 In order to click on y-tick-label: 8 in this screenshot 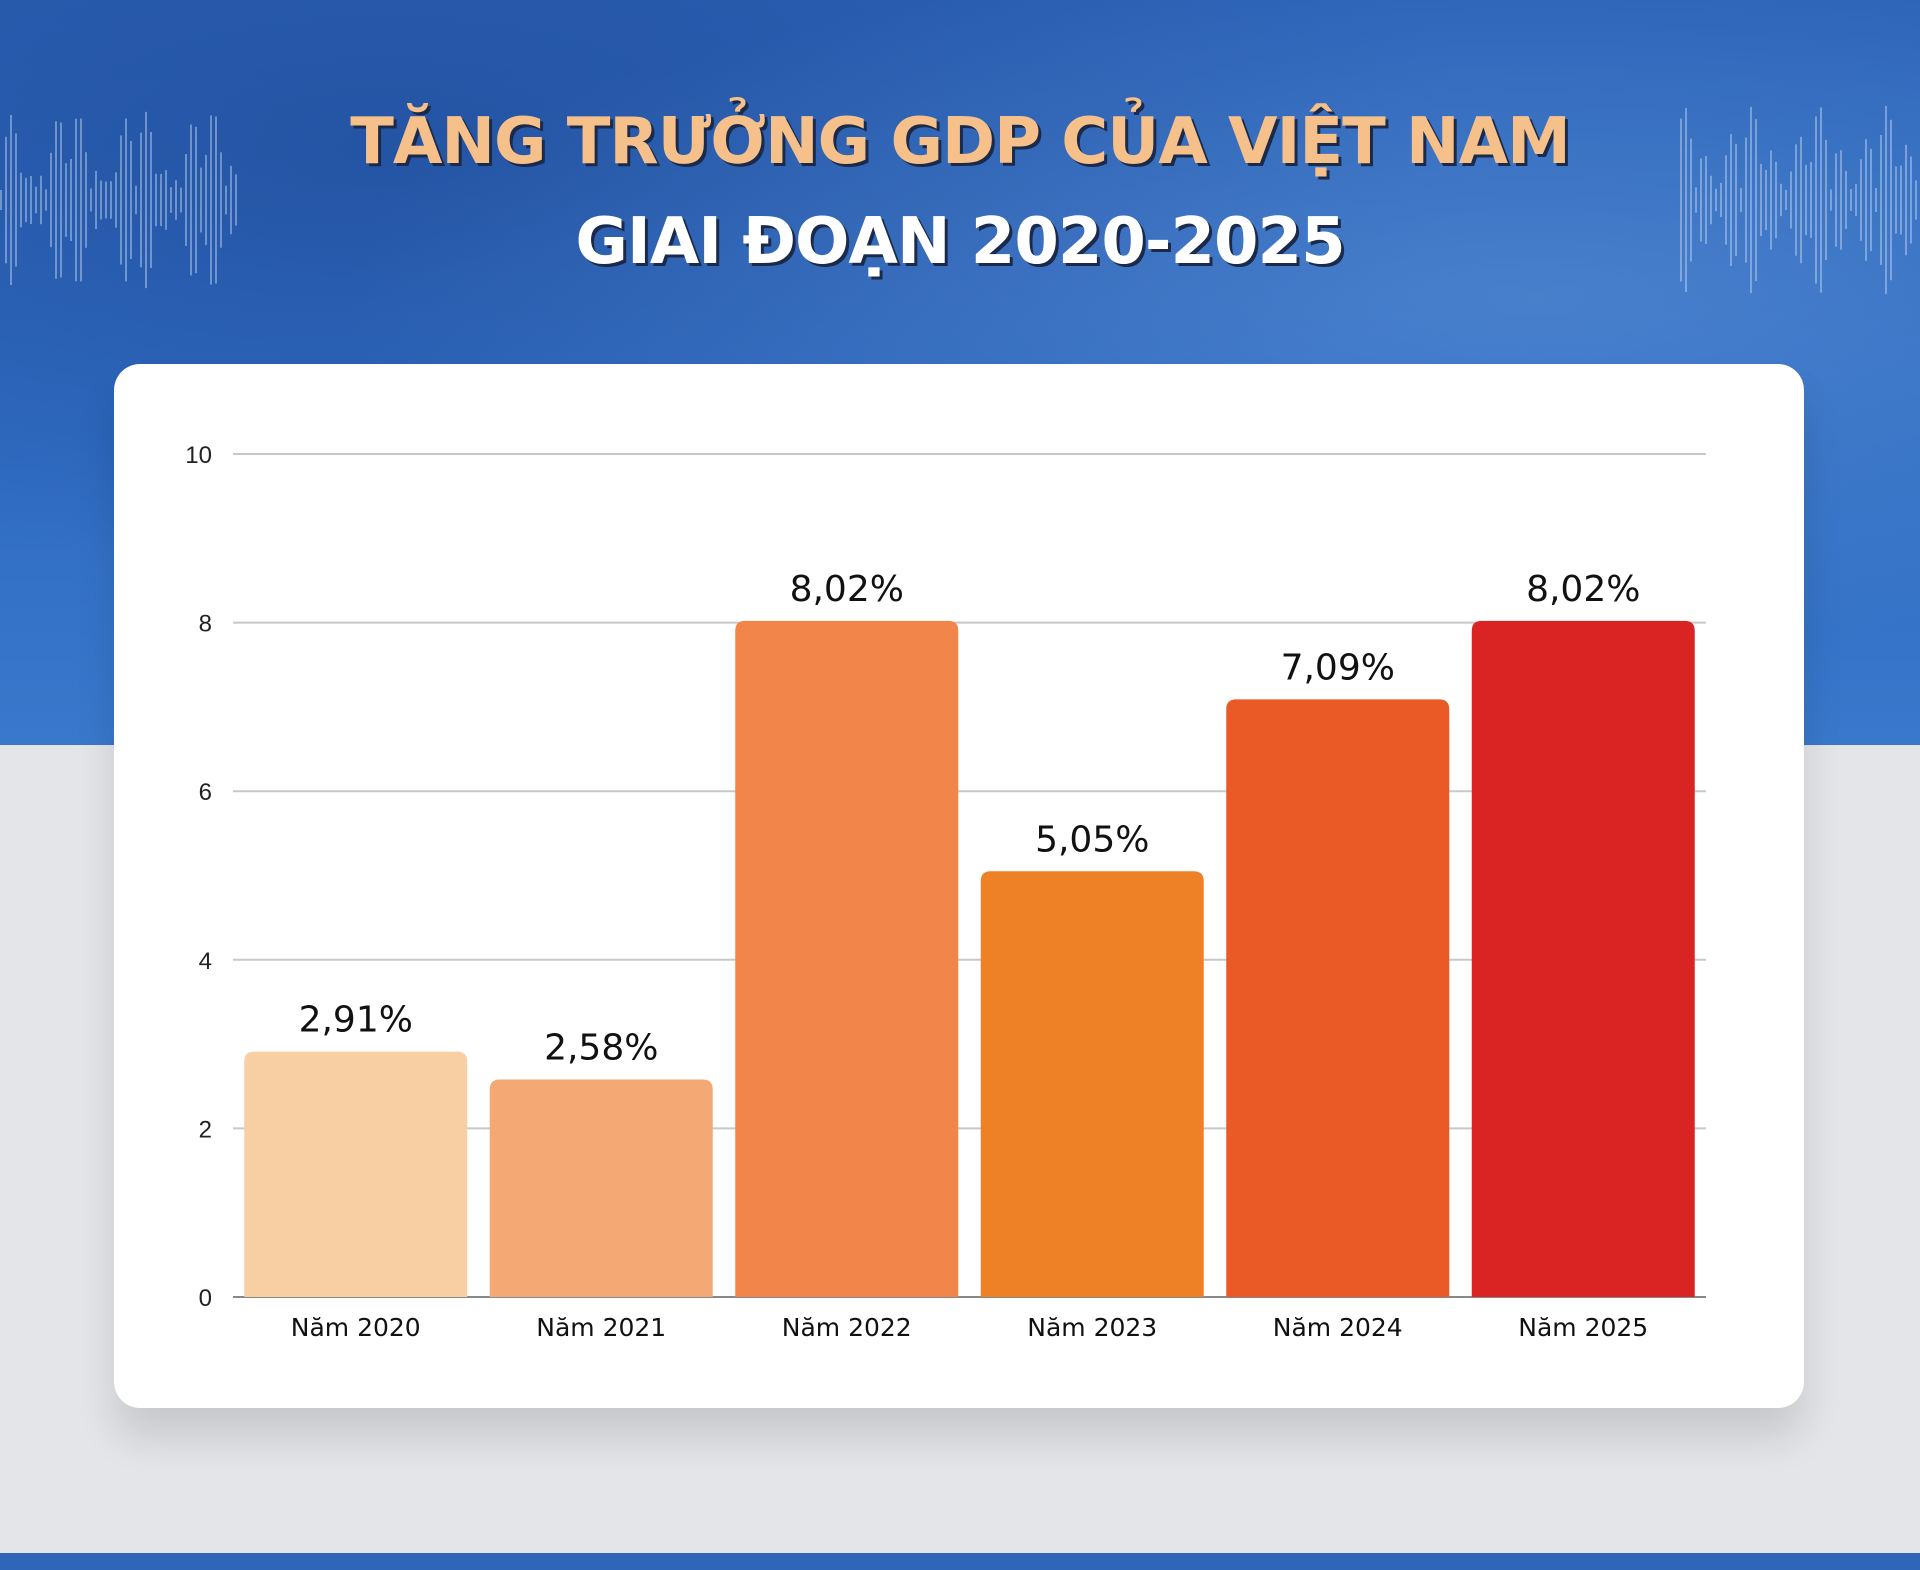, I will do `click(205, 624)`.